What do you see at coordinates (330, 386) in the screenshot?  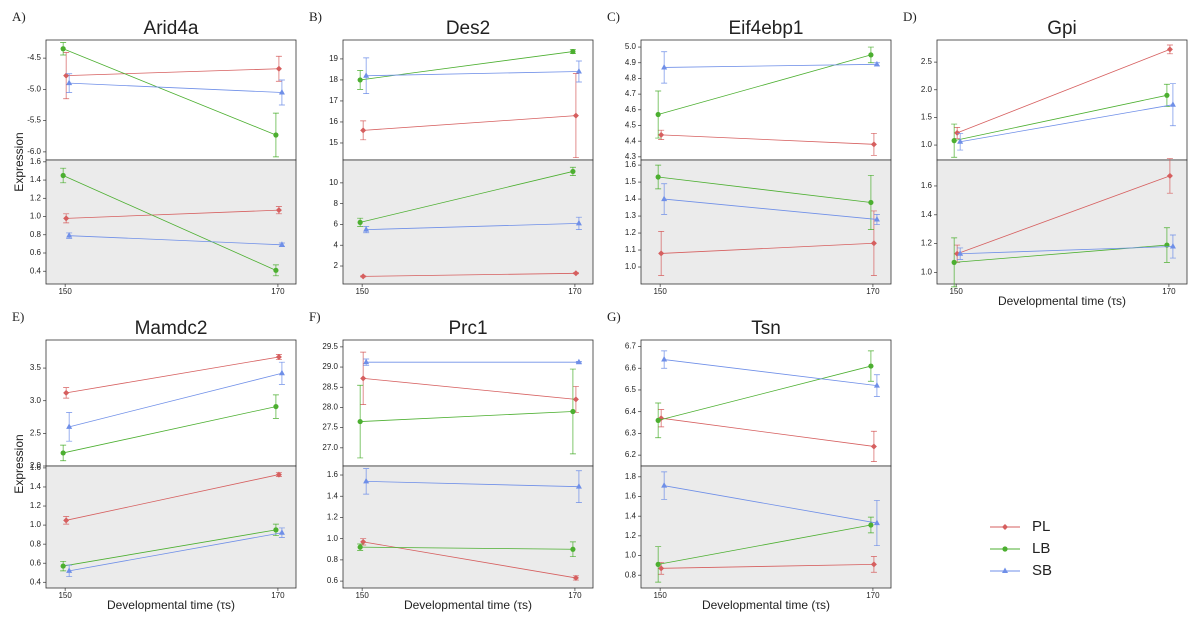 I see `y-tick-label: 28.5` at bounding box center [330, 386].